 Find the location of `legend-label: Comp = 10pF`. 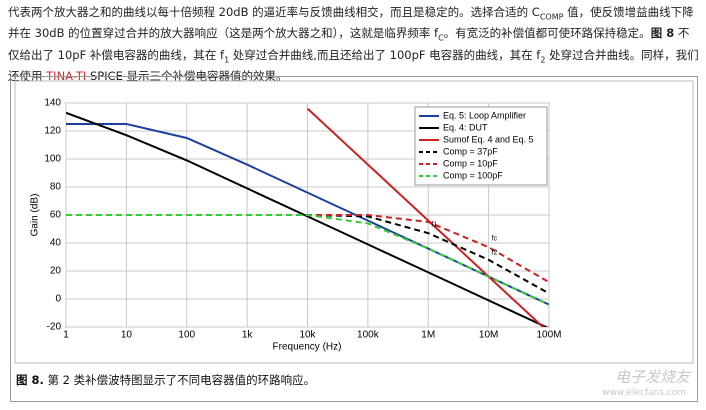

legend-label: Comp = 10pF is located at coordinates (470, 163).